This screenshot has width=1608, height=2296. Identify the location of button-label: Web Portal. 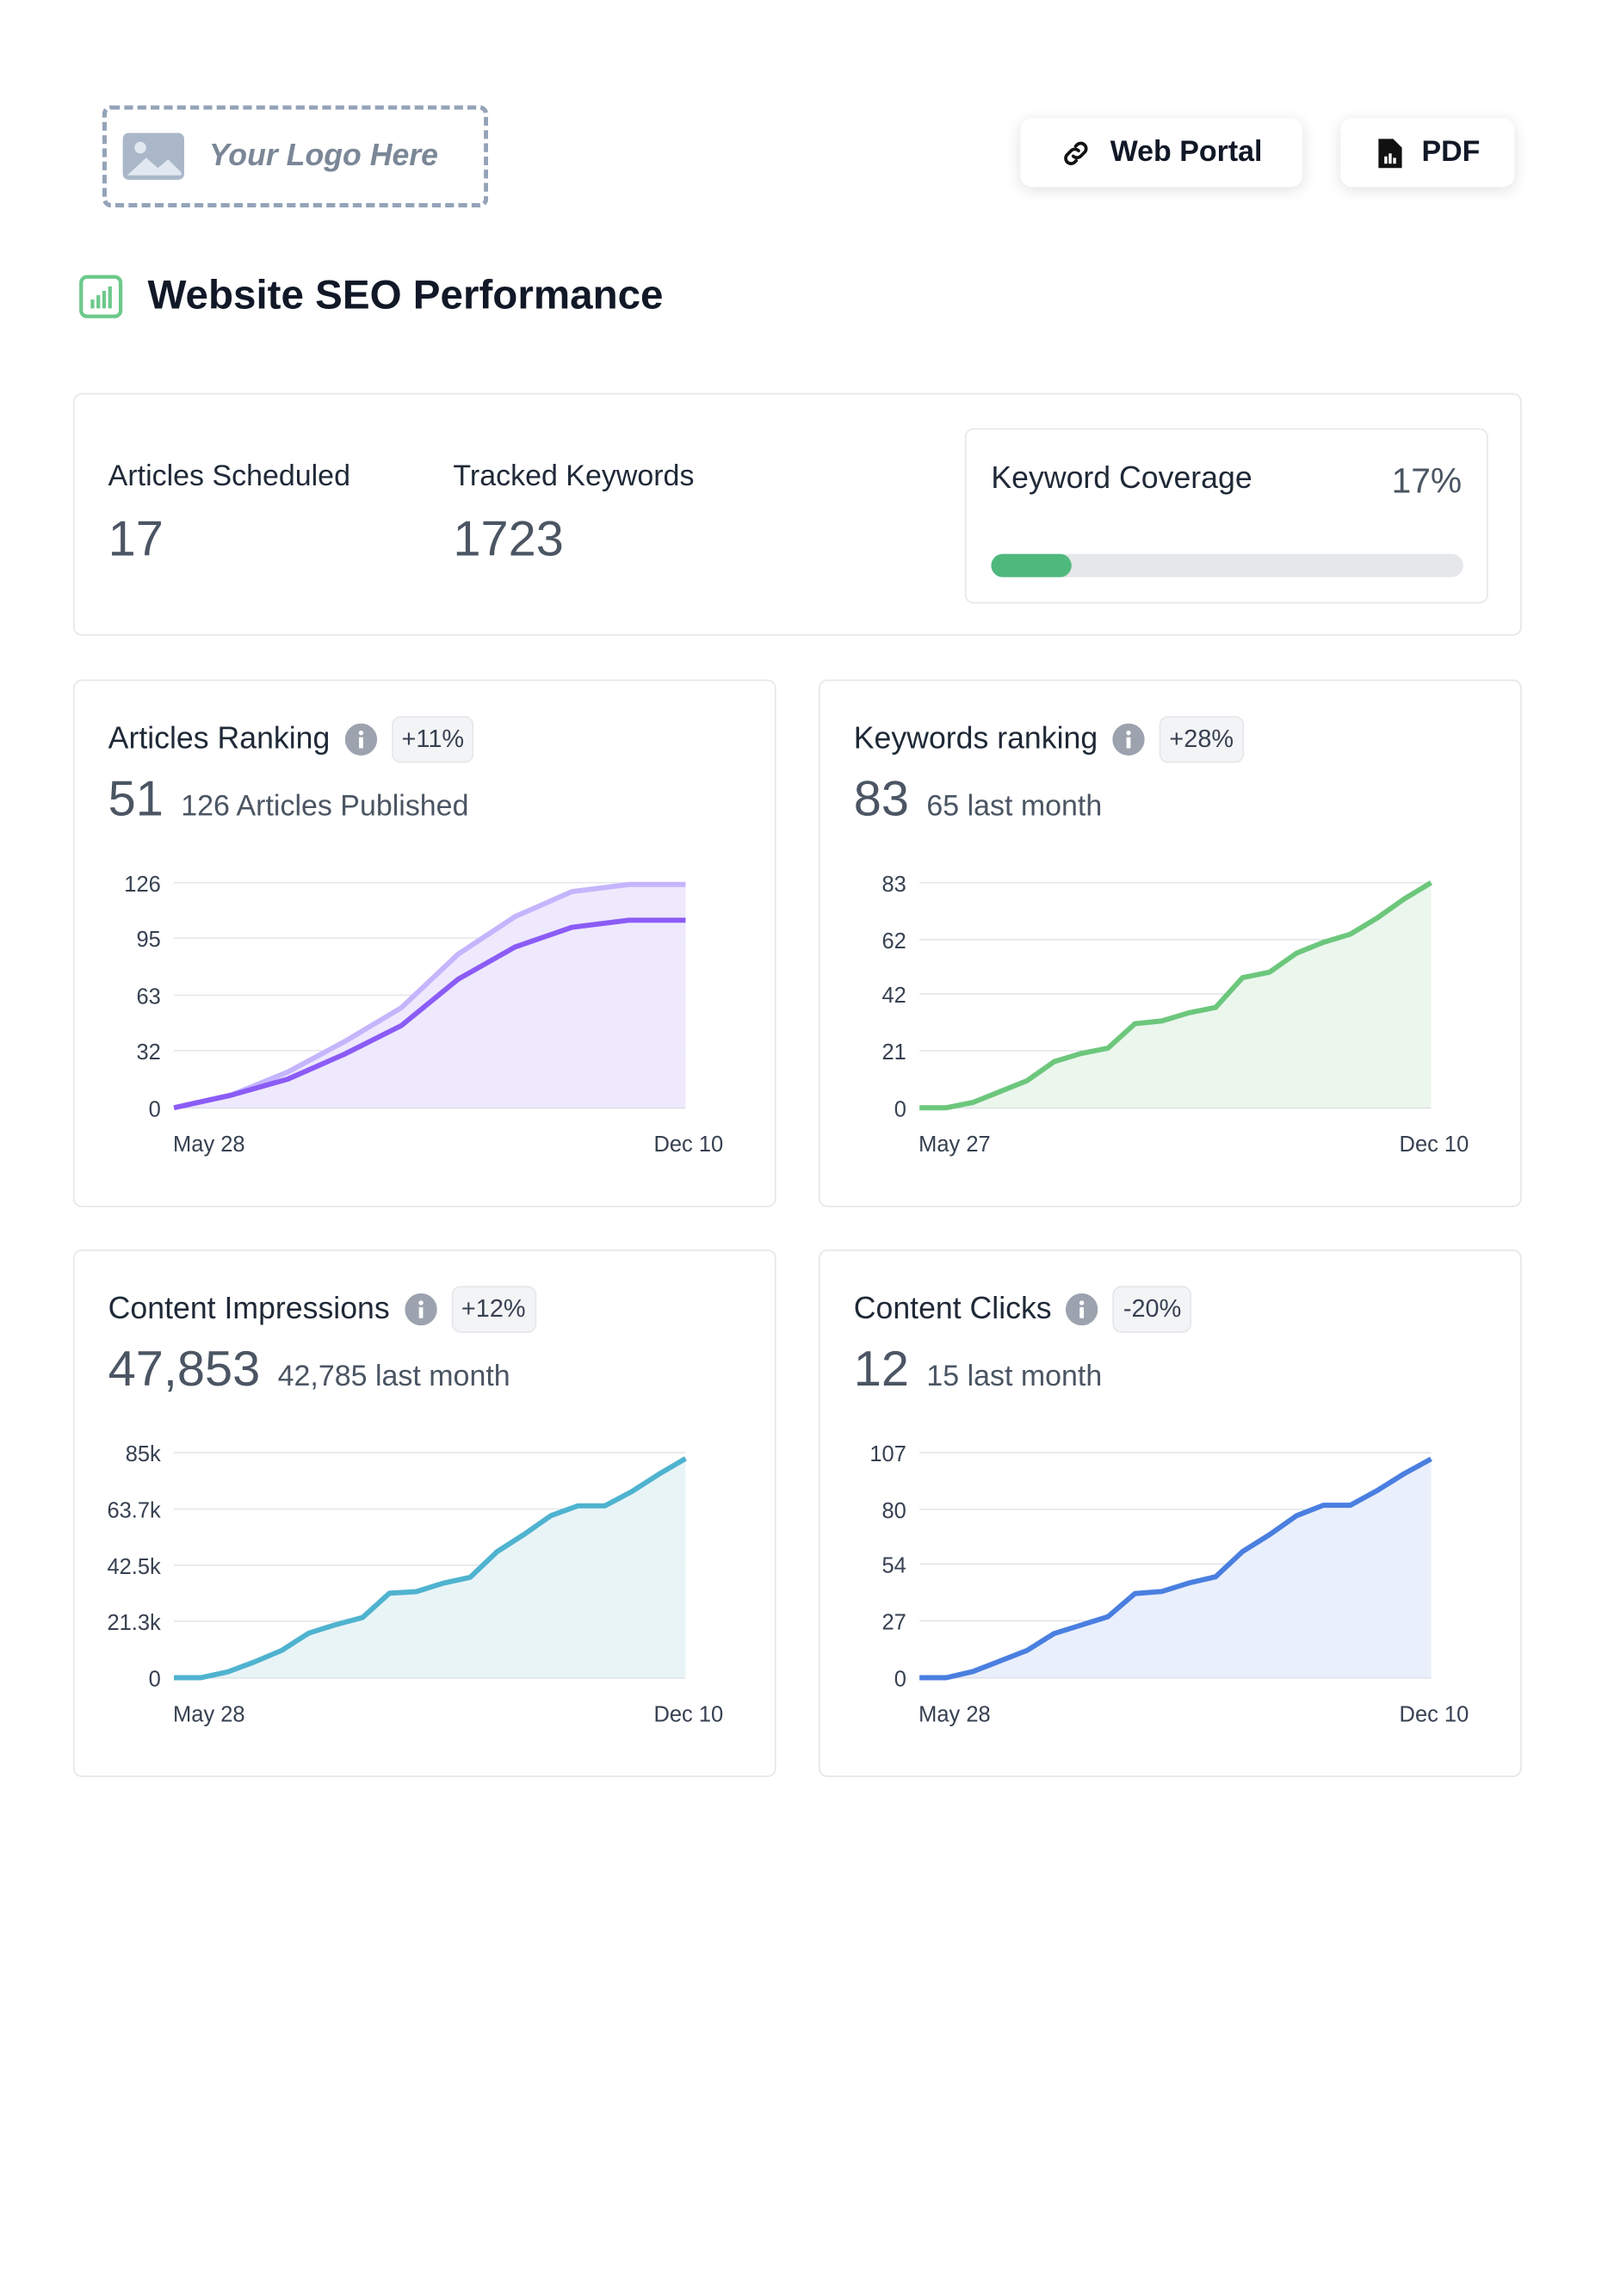
(1186, 152).